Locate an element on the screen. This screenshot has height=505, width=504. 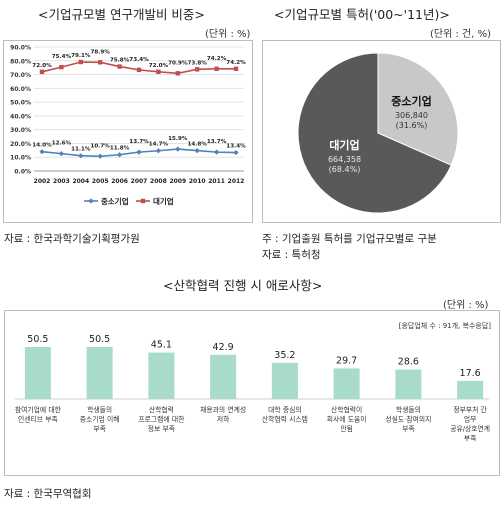
bar-value-label: 42.9 is located at coordinates (223, 347).